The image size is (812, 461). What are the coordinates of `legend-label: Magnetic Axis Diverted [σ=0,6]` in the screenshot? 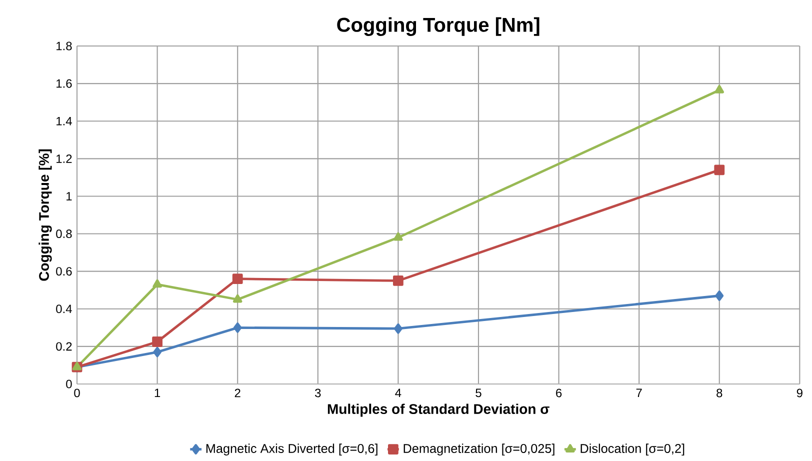 It's located at (292, 450).